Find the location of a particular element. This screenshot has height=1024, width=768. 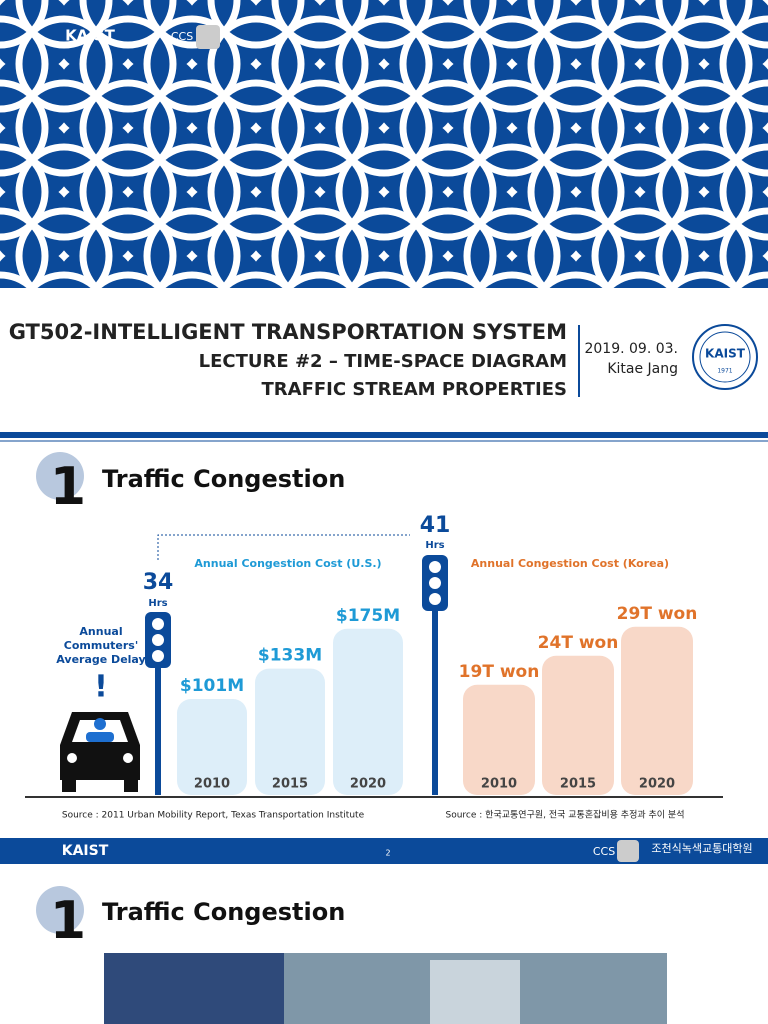

title: GT502-INTELLIGENT TRANSPORTATION SYSTEM is located at coordinates (288, 332).